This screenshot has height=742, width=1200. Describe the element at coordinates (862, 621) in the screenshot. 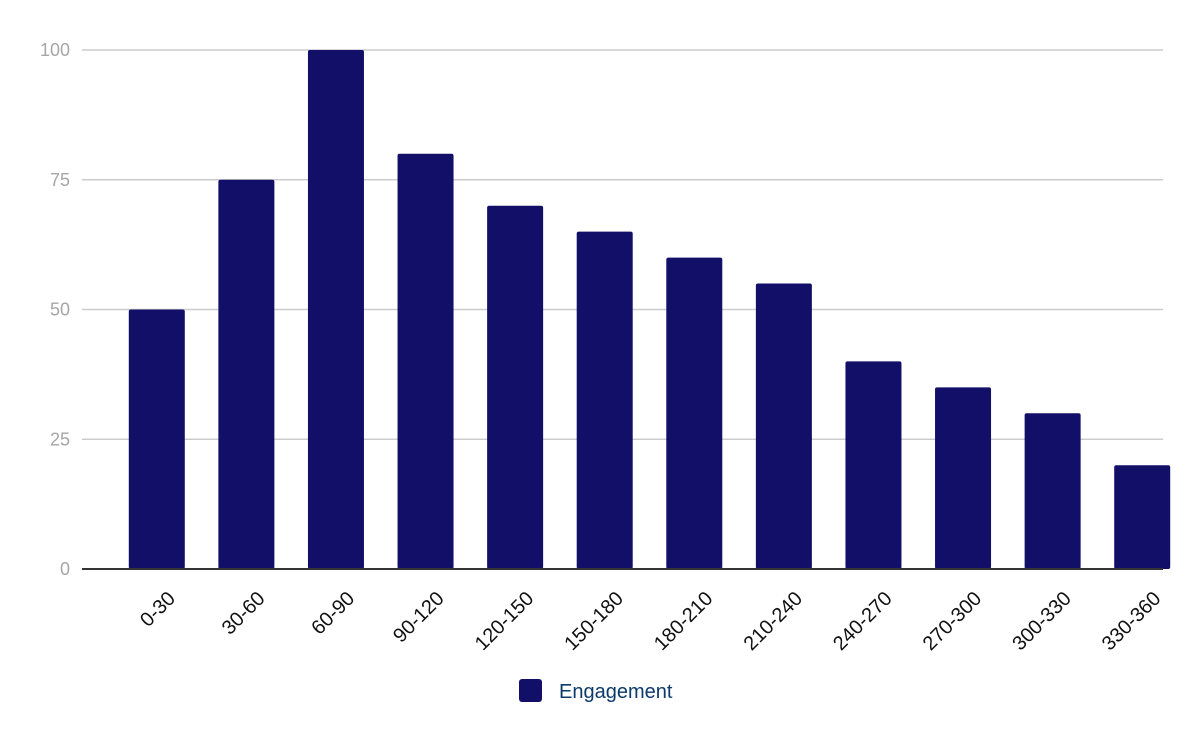

I see `x-tick-label: 240-270` at that location.